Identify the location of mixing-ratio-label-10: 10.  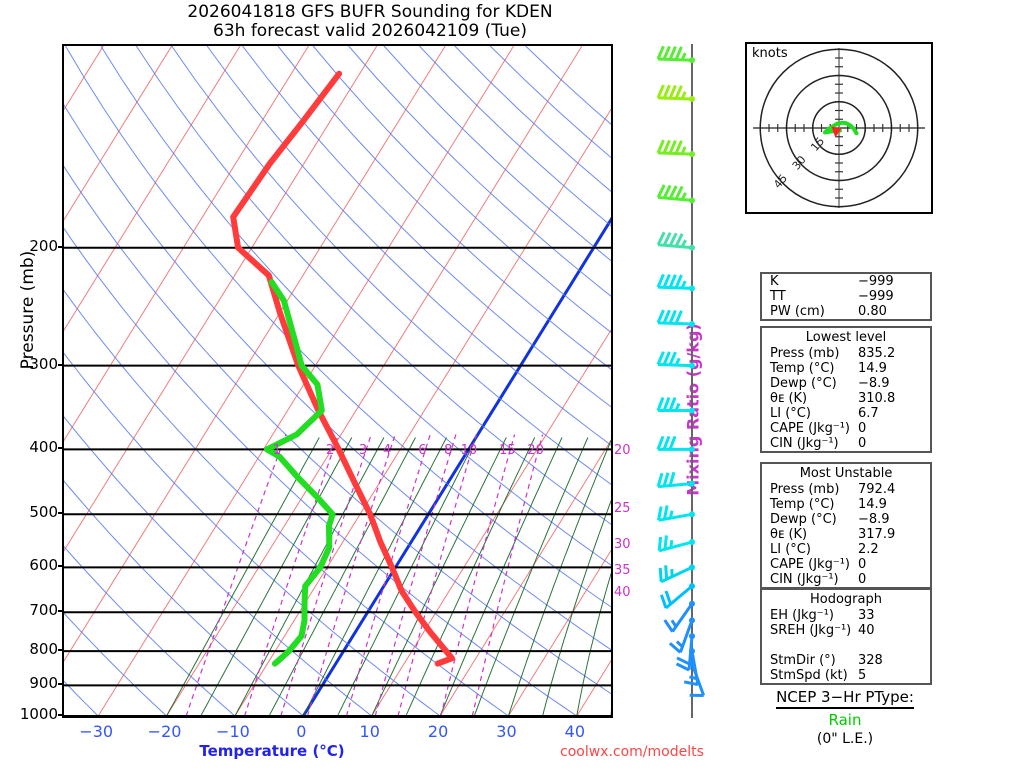
(469, 450).